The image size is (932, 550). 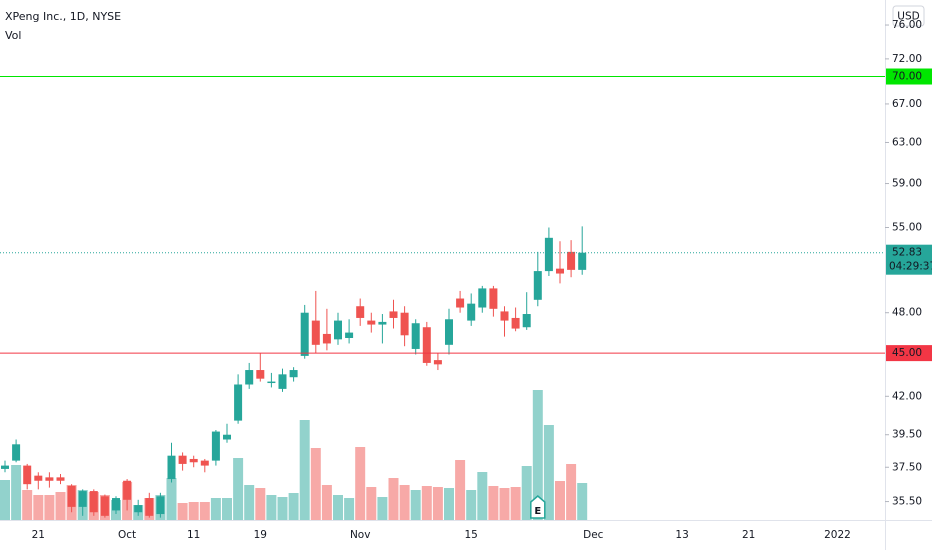 I want to click on currency-button, so click(x=908, y=16).